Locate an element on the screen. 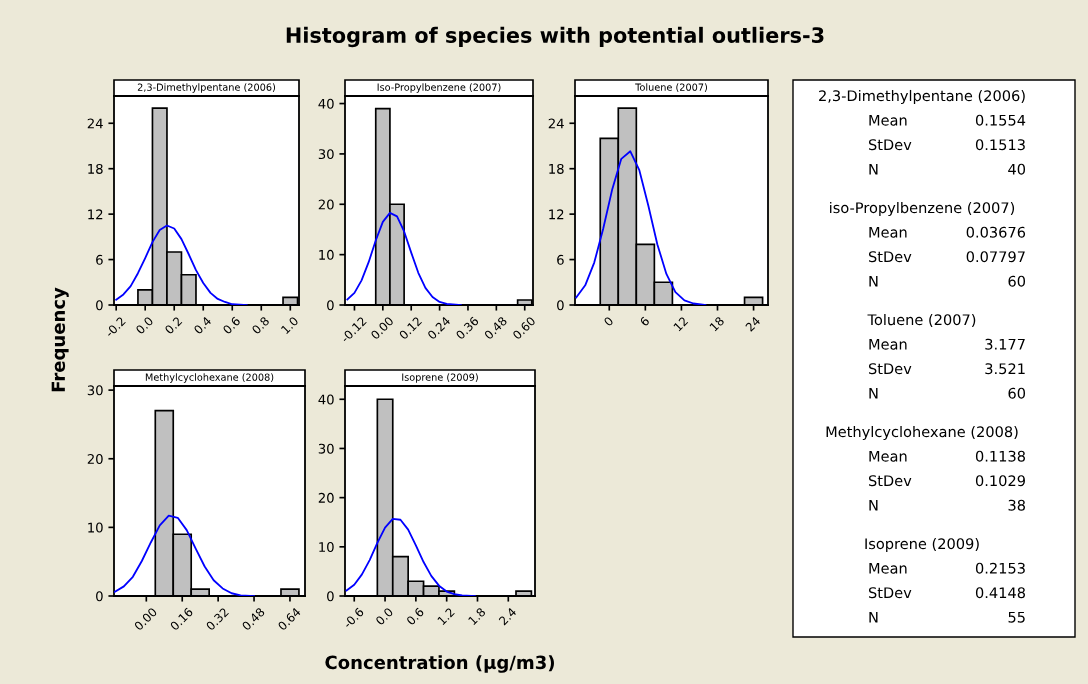 This screenshot has height=684, width=1088. chart-subtitle: 2,3-Dimethylpentane (2006) is located at coordinates (206, 88).